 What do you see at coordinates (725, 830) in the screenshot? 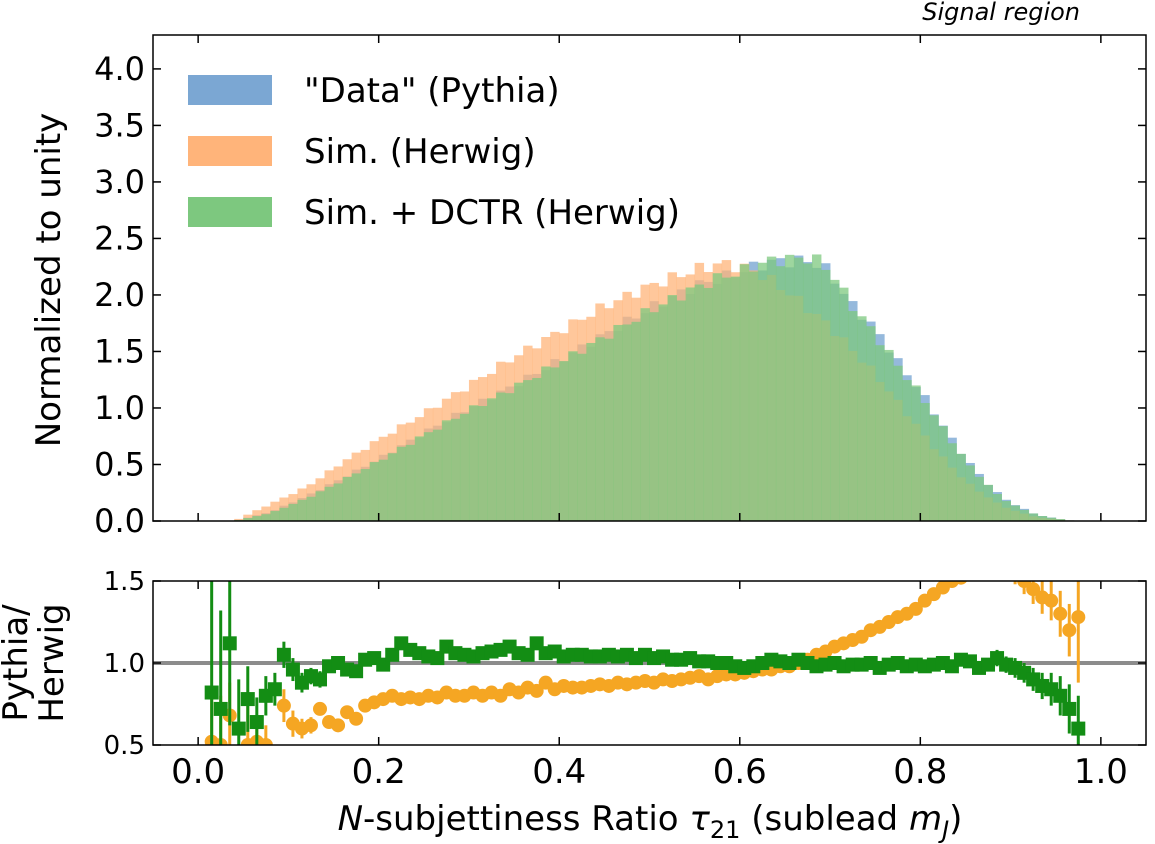
I see `x-axis-label-tau-sub: 21` at bounding box center [725, 830].